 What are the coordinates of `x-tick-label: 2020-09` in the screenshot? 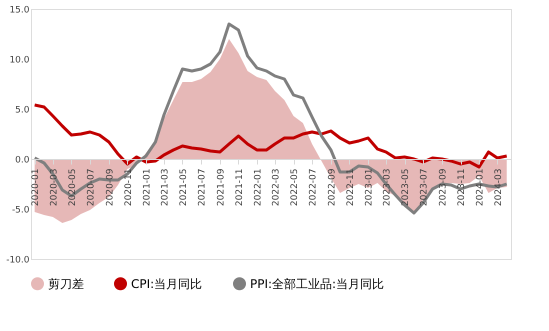 It's located at (110, 187).